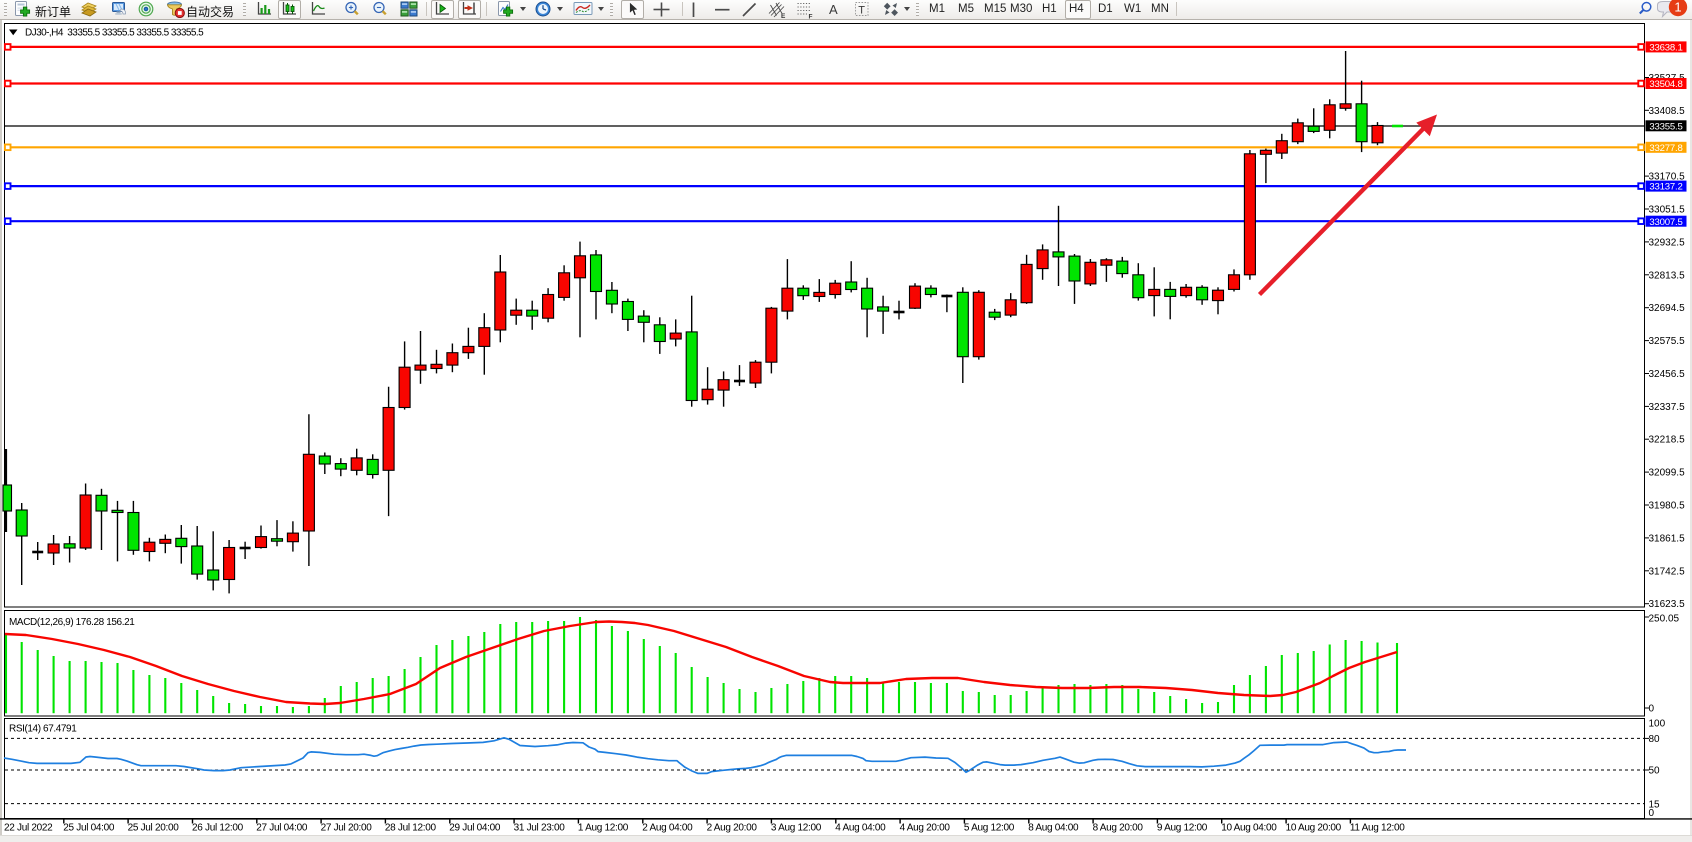 Image resolution: width=1692 pixels, height=842 pixels. What do you see at coordinates (1182, 828) in the screenshot?
I see `svg-text: 9 Aug 12:00` at bounding box center [1182, 828].